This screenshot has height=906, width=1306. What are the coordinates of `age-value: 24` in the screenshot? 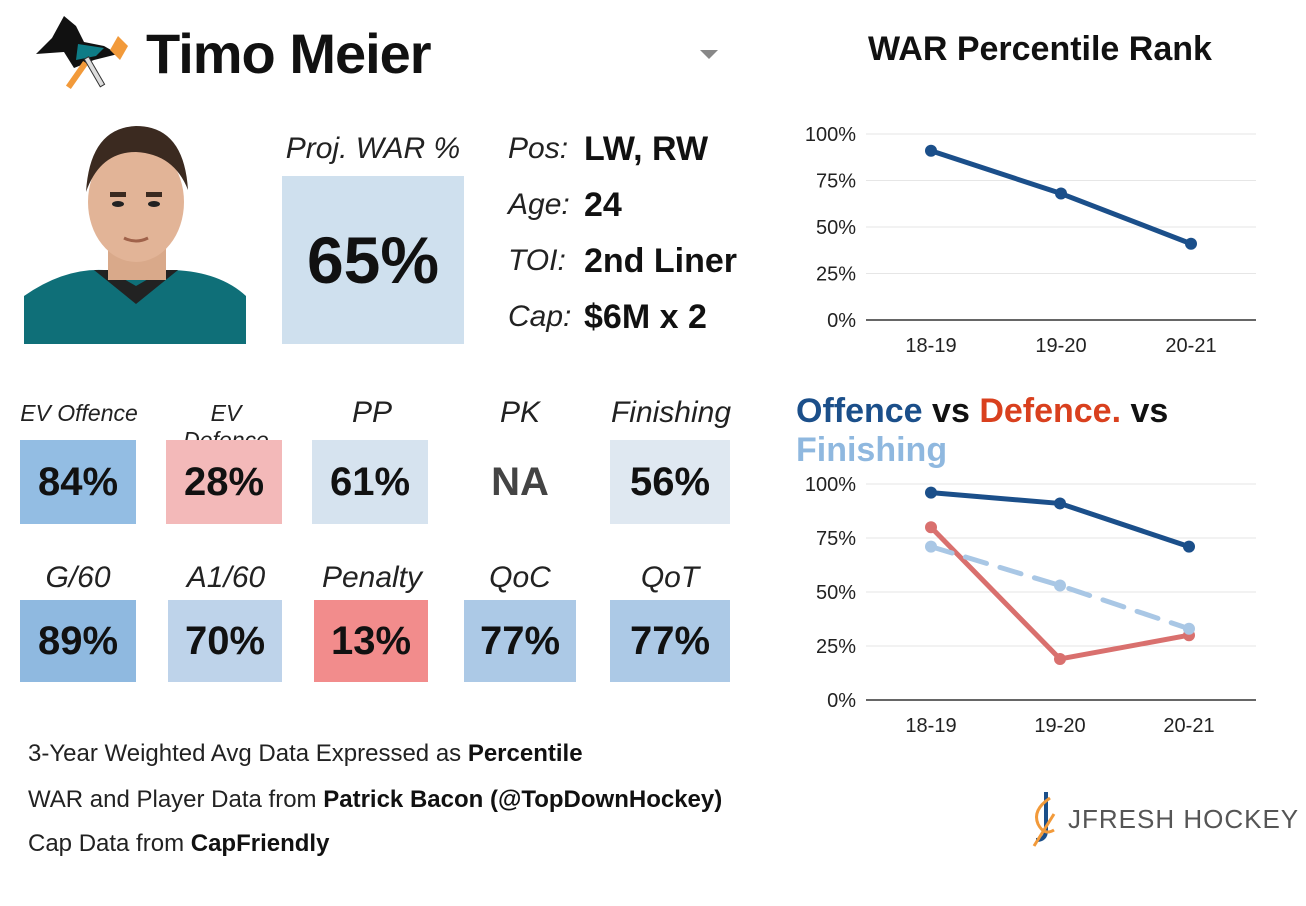 It's located at (603, 205).